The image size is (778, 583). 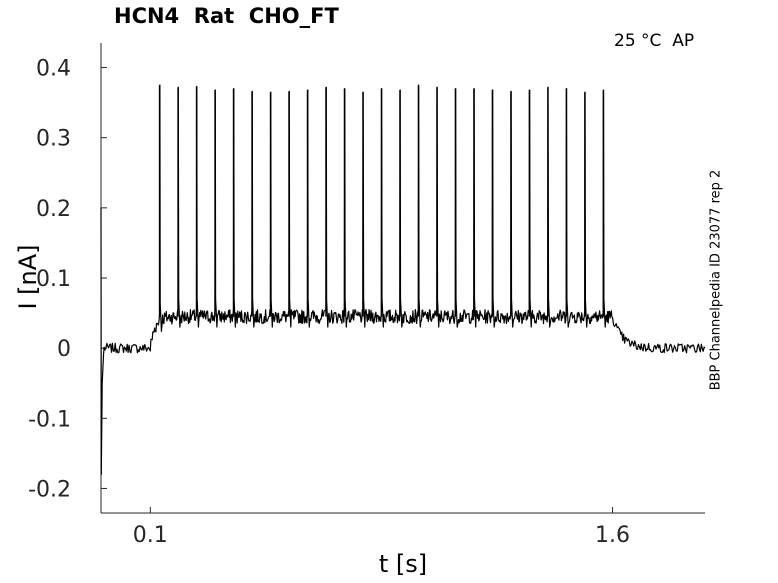 I want to click on channelpedia-id-label: BBP Channelpedia ID 23077 rep 2, so click(x=716, y=280).